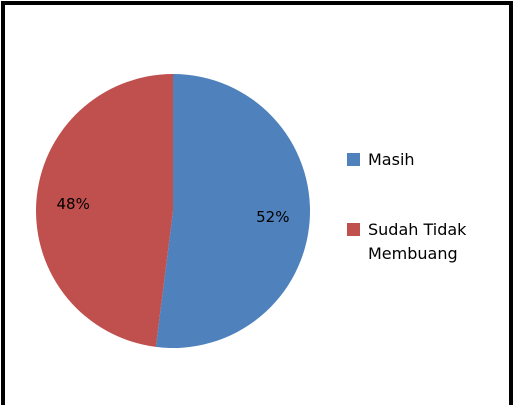 Image resolution: width=515 pixels, height=405 pixels. Describe the element at coordinates (417, 241) in the screenshot. I see `legend-label: Sudah Tidak Membuang` at that location.